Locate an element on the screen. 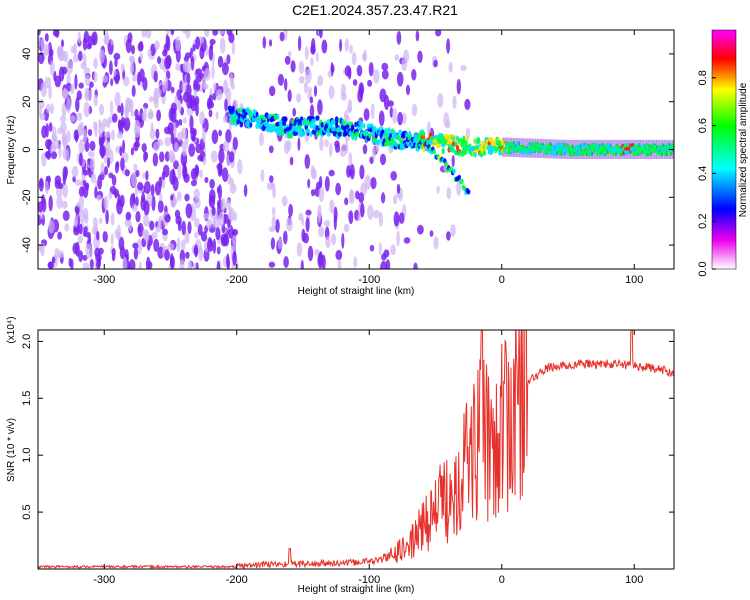  snr-x-tick-label: -100 is located at coordinates (369, 580).